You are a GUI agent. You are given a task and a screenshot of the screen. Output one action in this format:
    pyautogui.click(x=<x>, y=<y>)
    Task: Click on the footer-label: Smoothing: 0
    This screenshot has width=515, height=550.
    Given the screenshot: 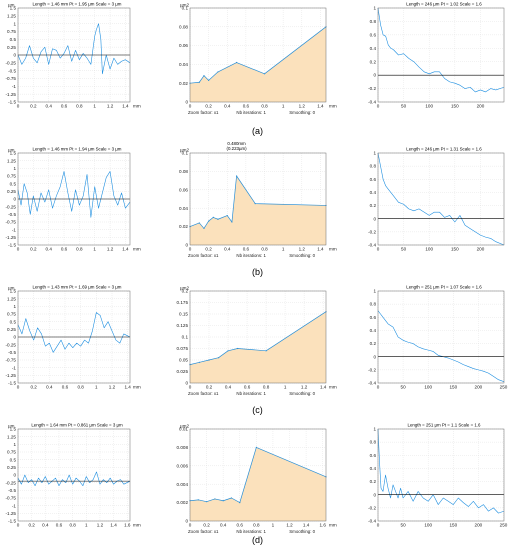 What is the action you would take?
    pyautogui.click(x=302, y=393)
    